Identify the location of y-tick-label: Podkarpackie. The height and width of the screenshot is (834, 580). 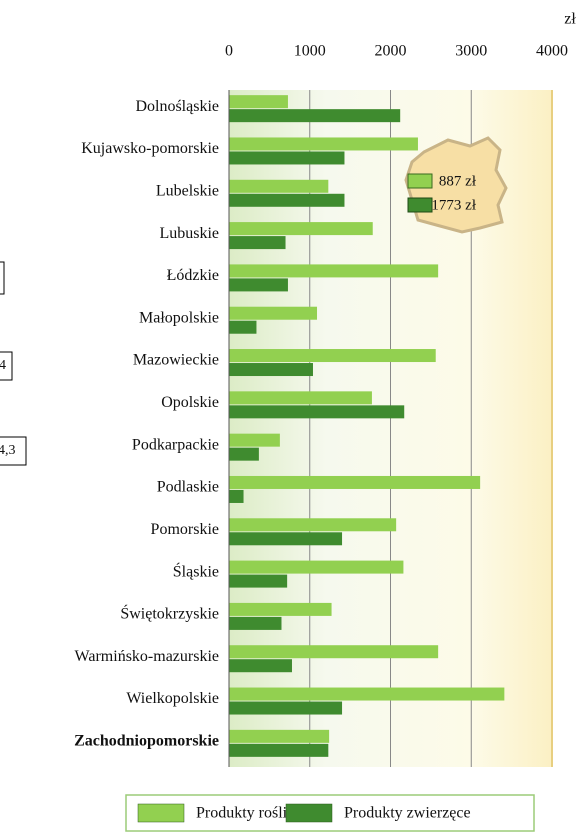
(175, 444).